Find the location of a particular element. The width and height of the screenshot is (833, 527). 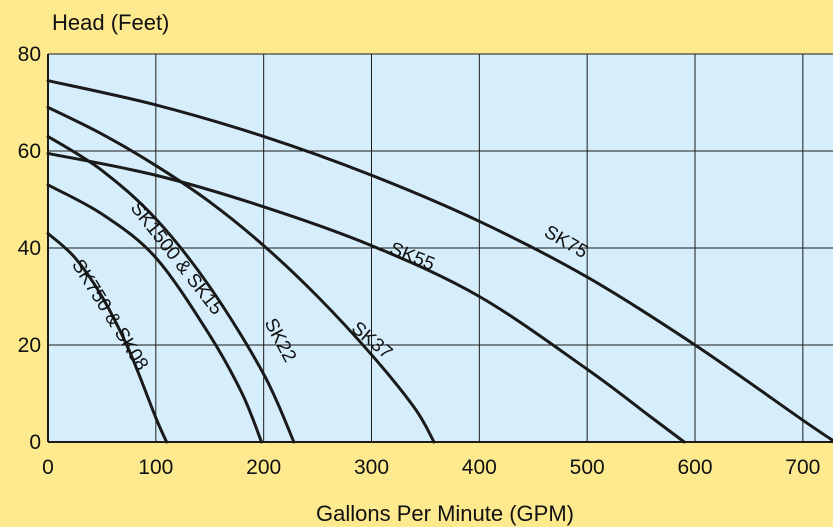

x-tick-label: 0 is located at coordinates (48, 467).